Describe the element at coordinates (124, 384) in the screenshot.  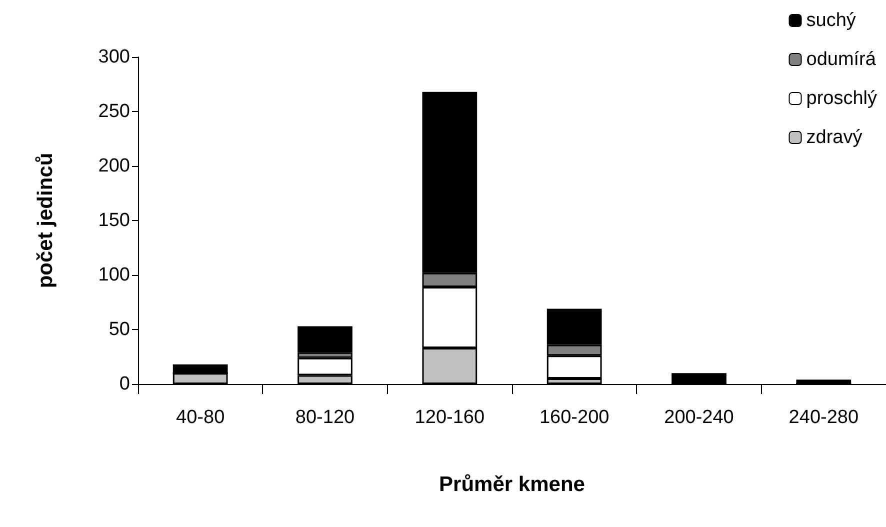
I see `y-tick-label: 0` at that location.